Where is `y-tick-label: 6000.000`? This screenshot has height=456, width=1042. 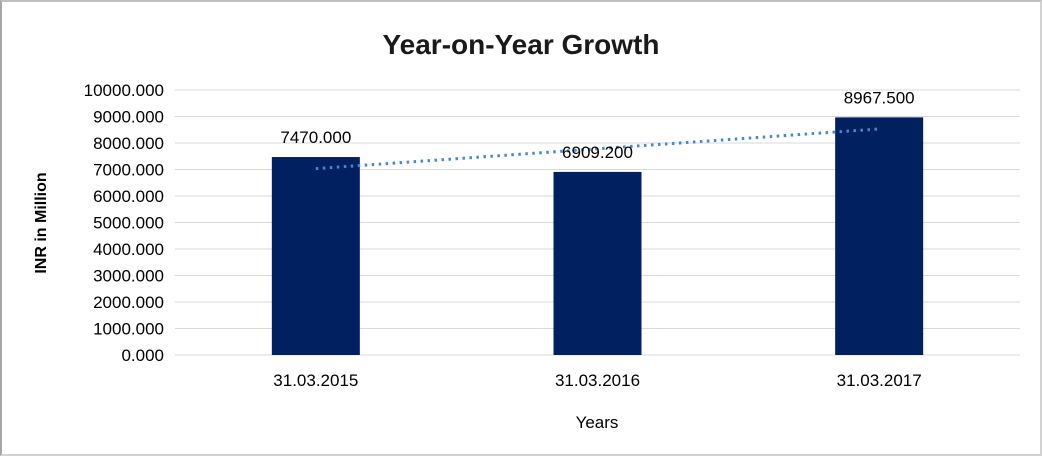
y-tick-label: 6000.000 is located at coordinates (128, 196).